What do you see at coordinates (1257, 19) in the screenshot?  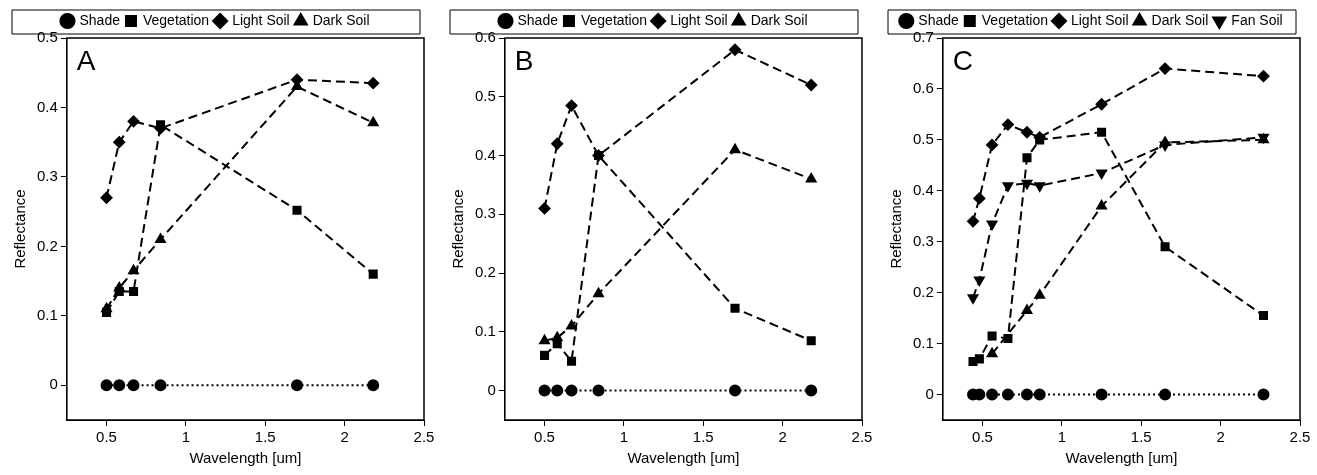 I see `legend-label: Fan Soil` at bounding box center [1257, 19].